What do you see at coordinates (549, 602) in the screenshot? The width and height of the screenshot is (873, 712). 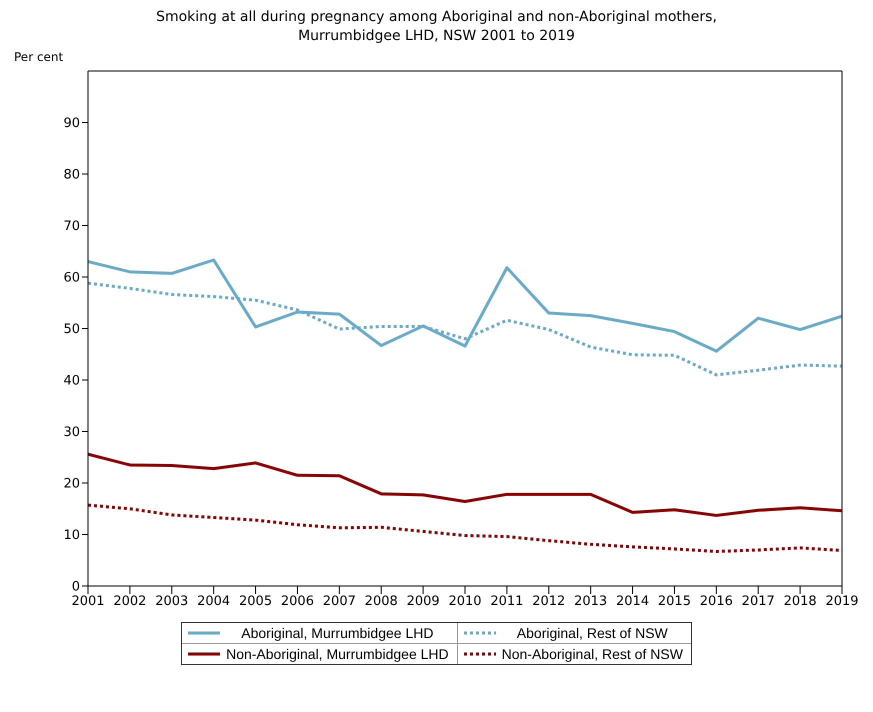 I see `x-tick-label: 2012` at bounding box center [549, 602].